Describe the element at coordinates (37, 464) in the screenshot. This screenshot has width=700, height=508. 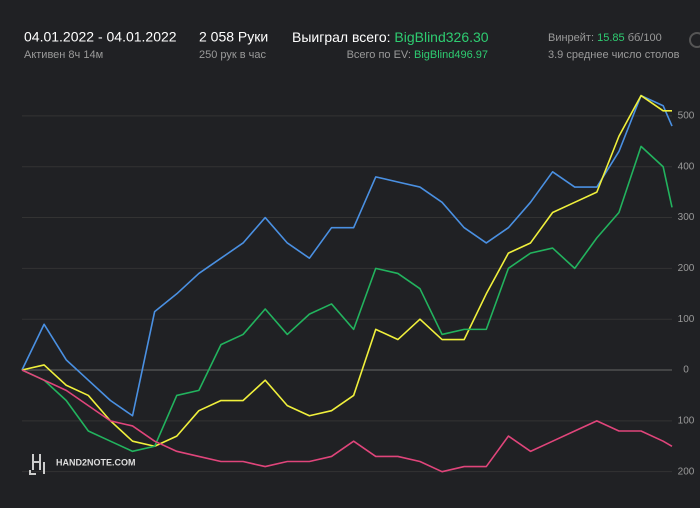
I see `logo-icon` at that location.